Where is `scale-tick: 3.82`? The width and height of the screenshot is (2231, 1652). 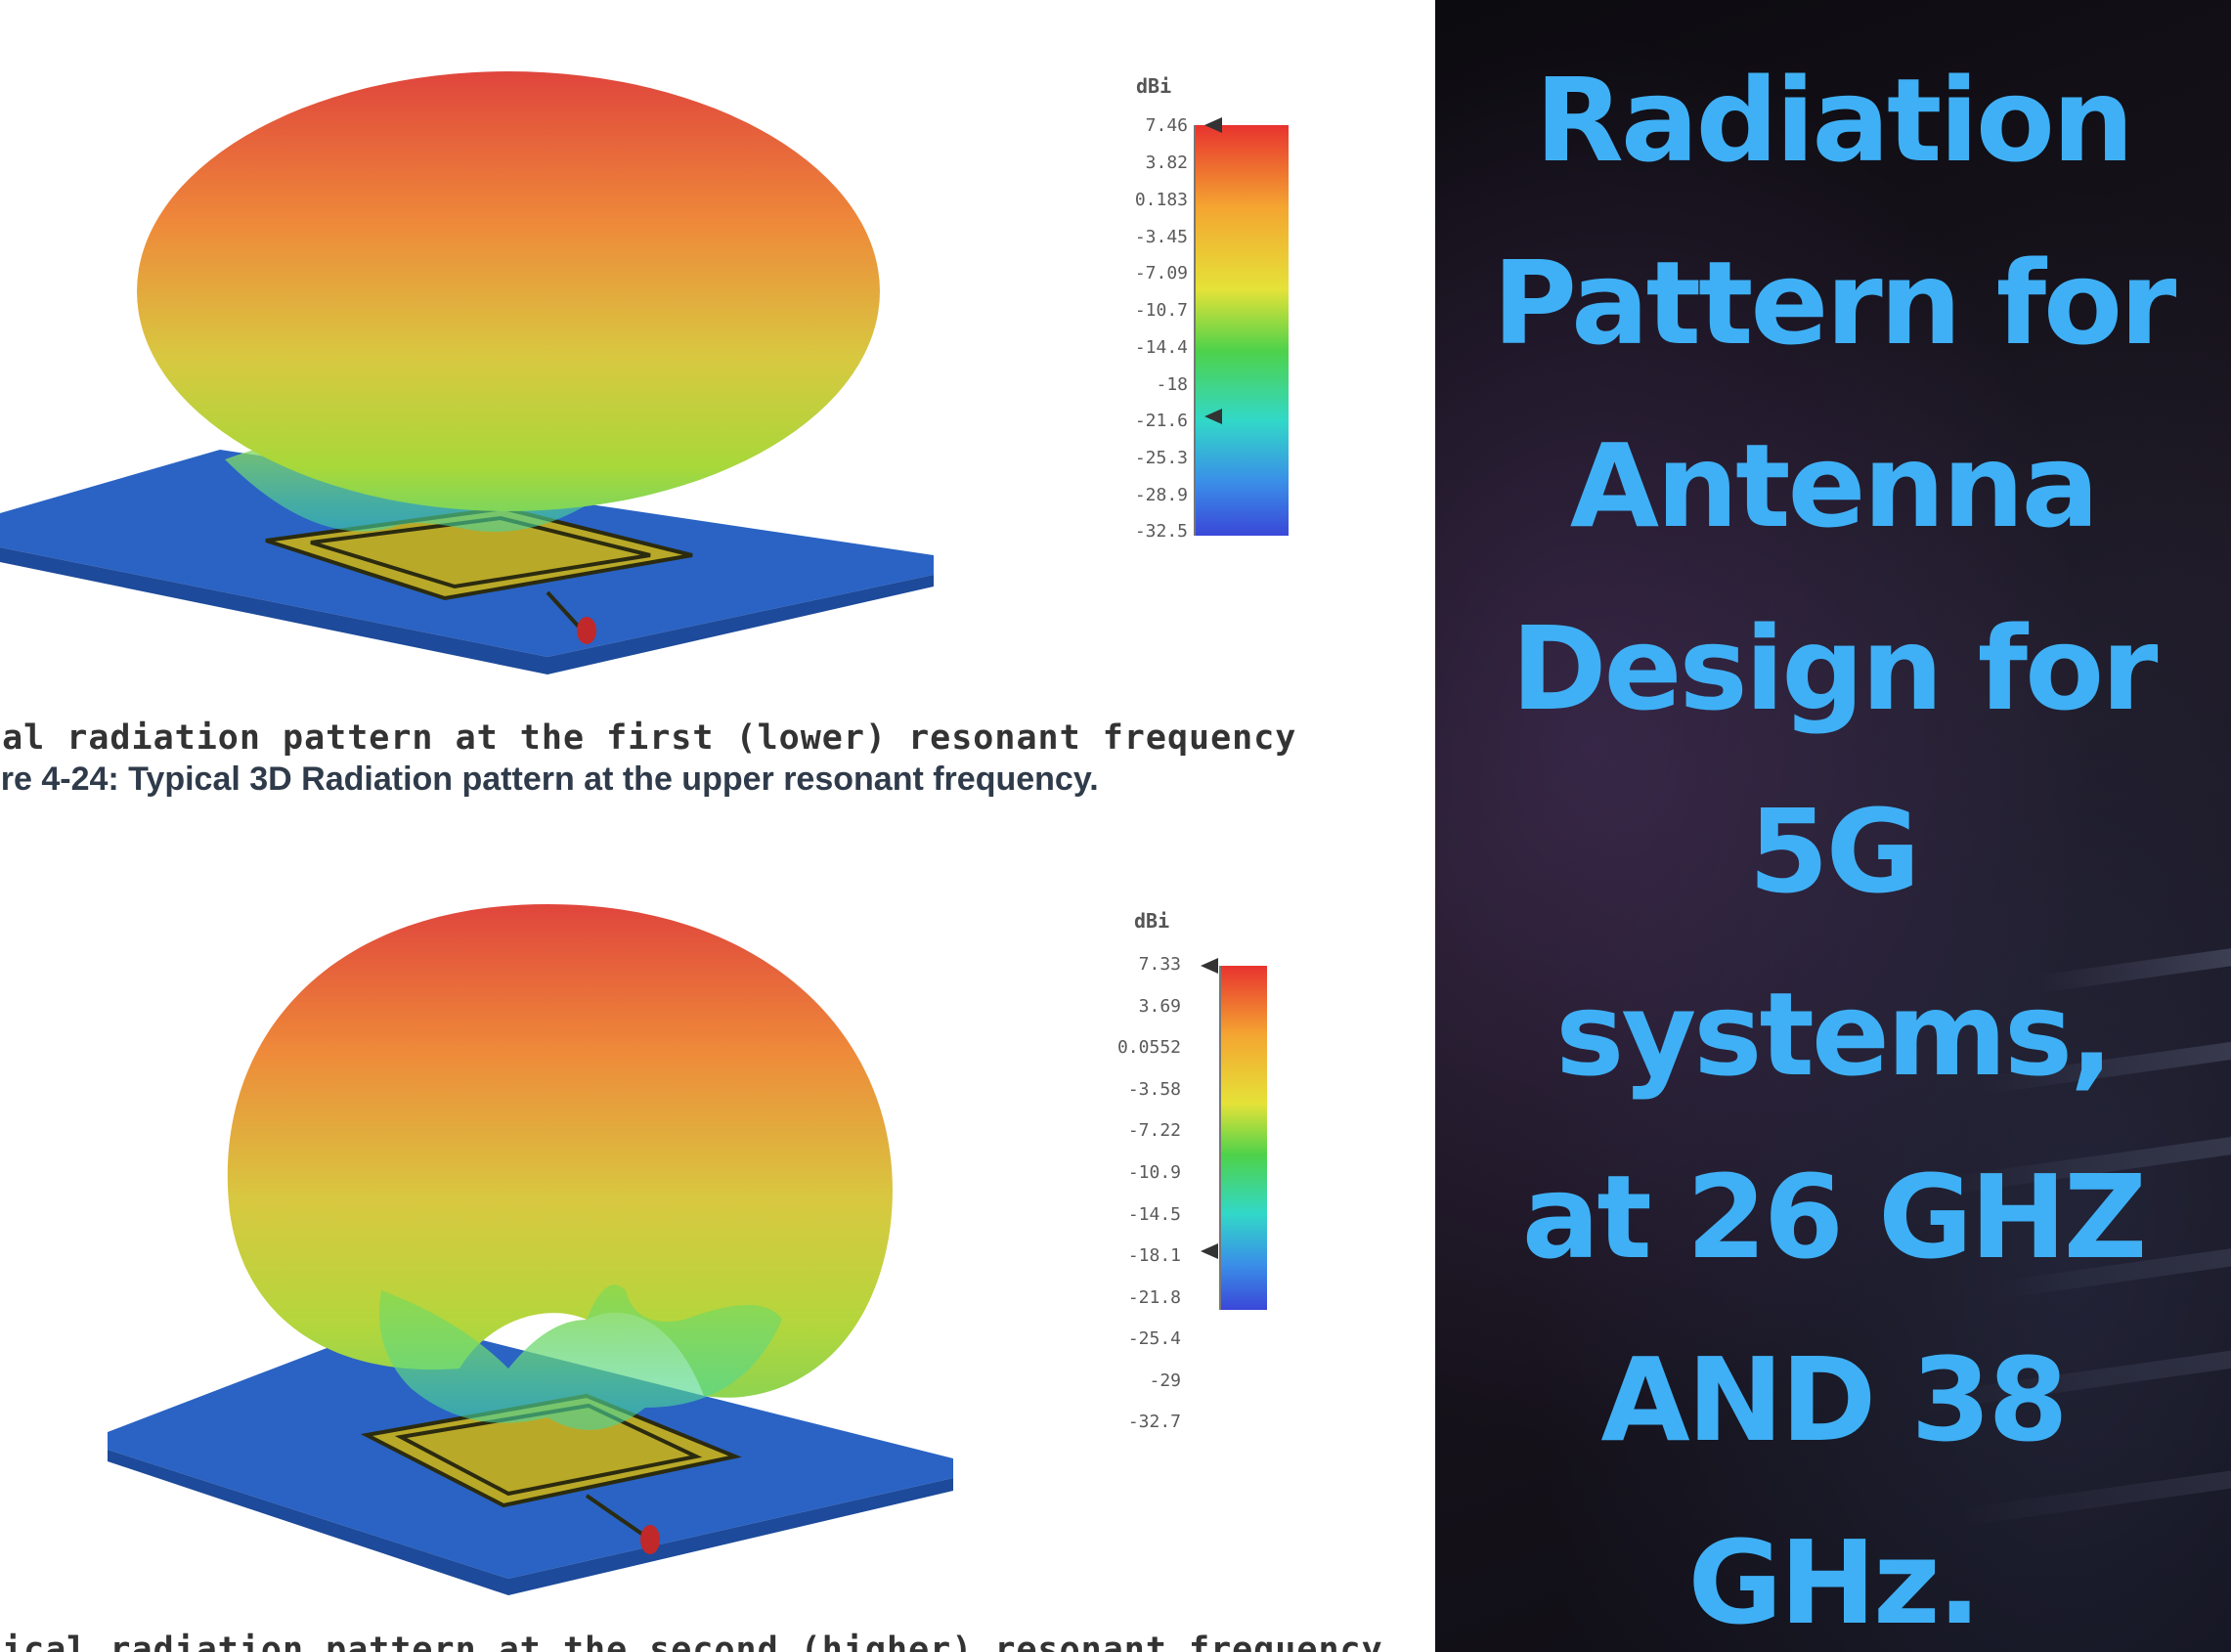 scale-tick: 3.82 is located at coordinates (1166, 162).